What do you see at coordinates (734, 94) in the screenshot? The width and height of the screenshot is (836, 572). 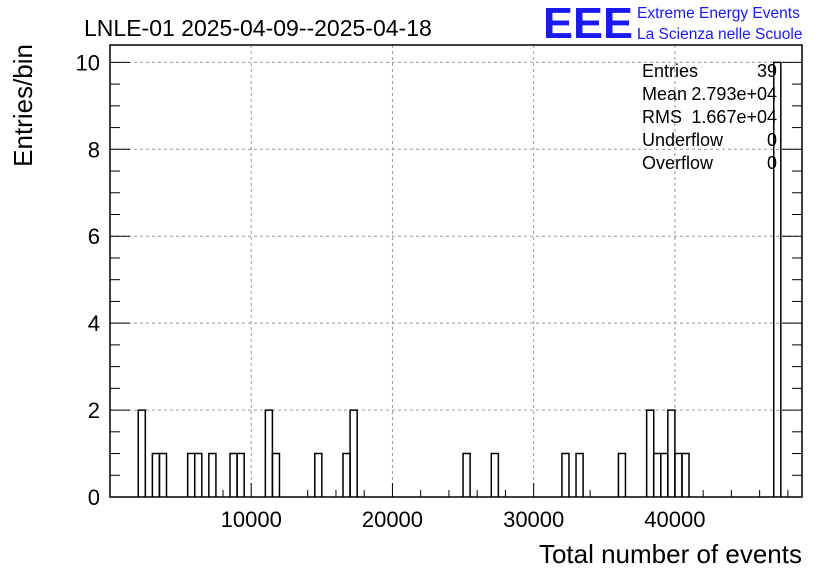 I see `stats-value-mean: 2.793e+04` at bounding box center [734, 94].